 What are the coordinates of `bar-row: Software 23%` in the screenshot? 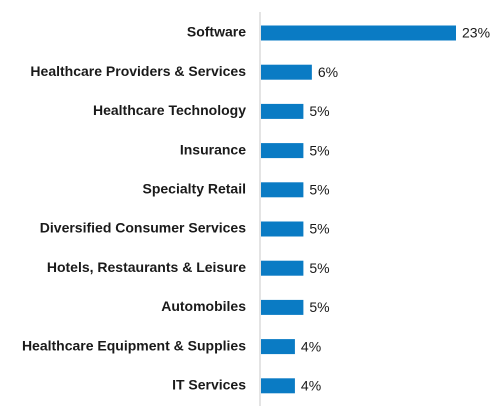 It's located at (338, 32).